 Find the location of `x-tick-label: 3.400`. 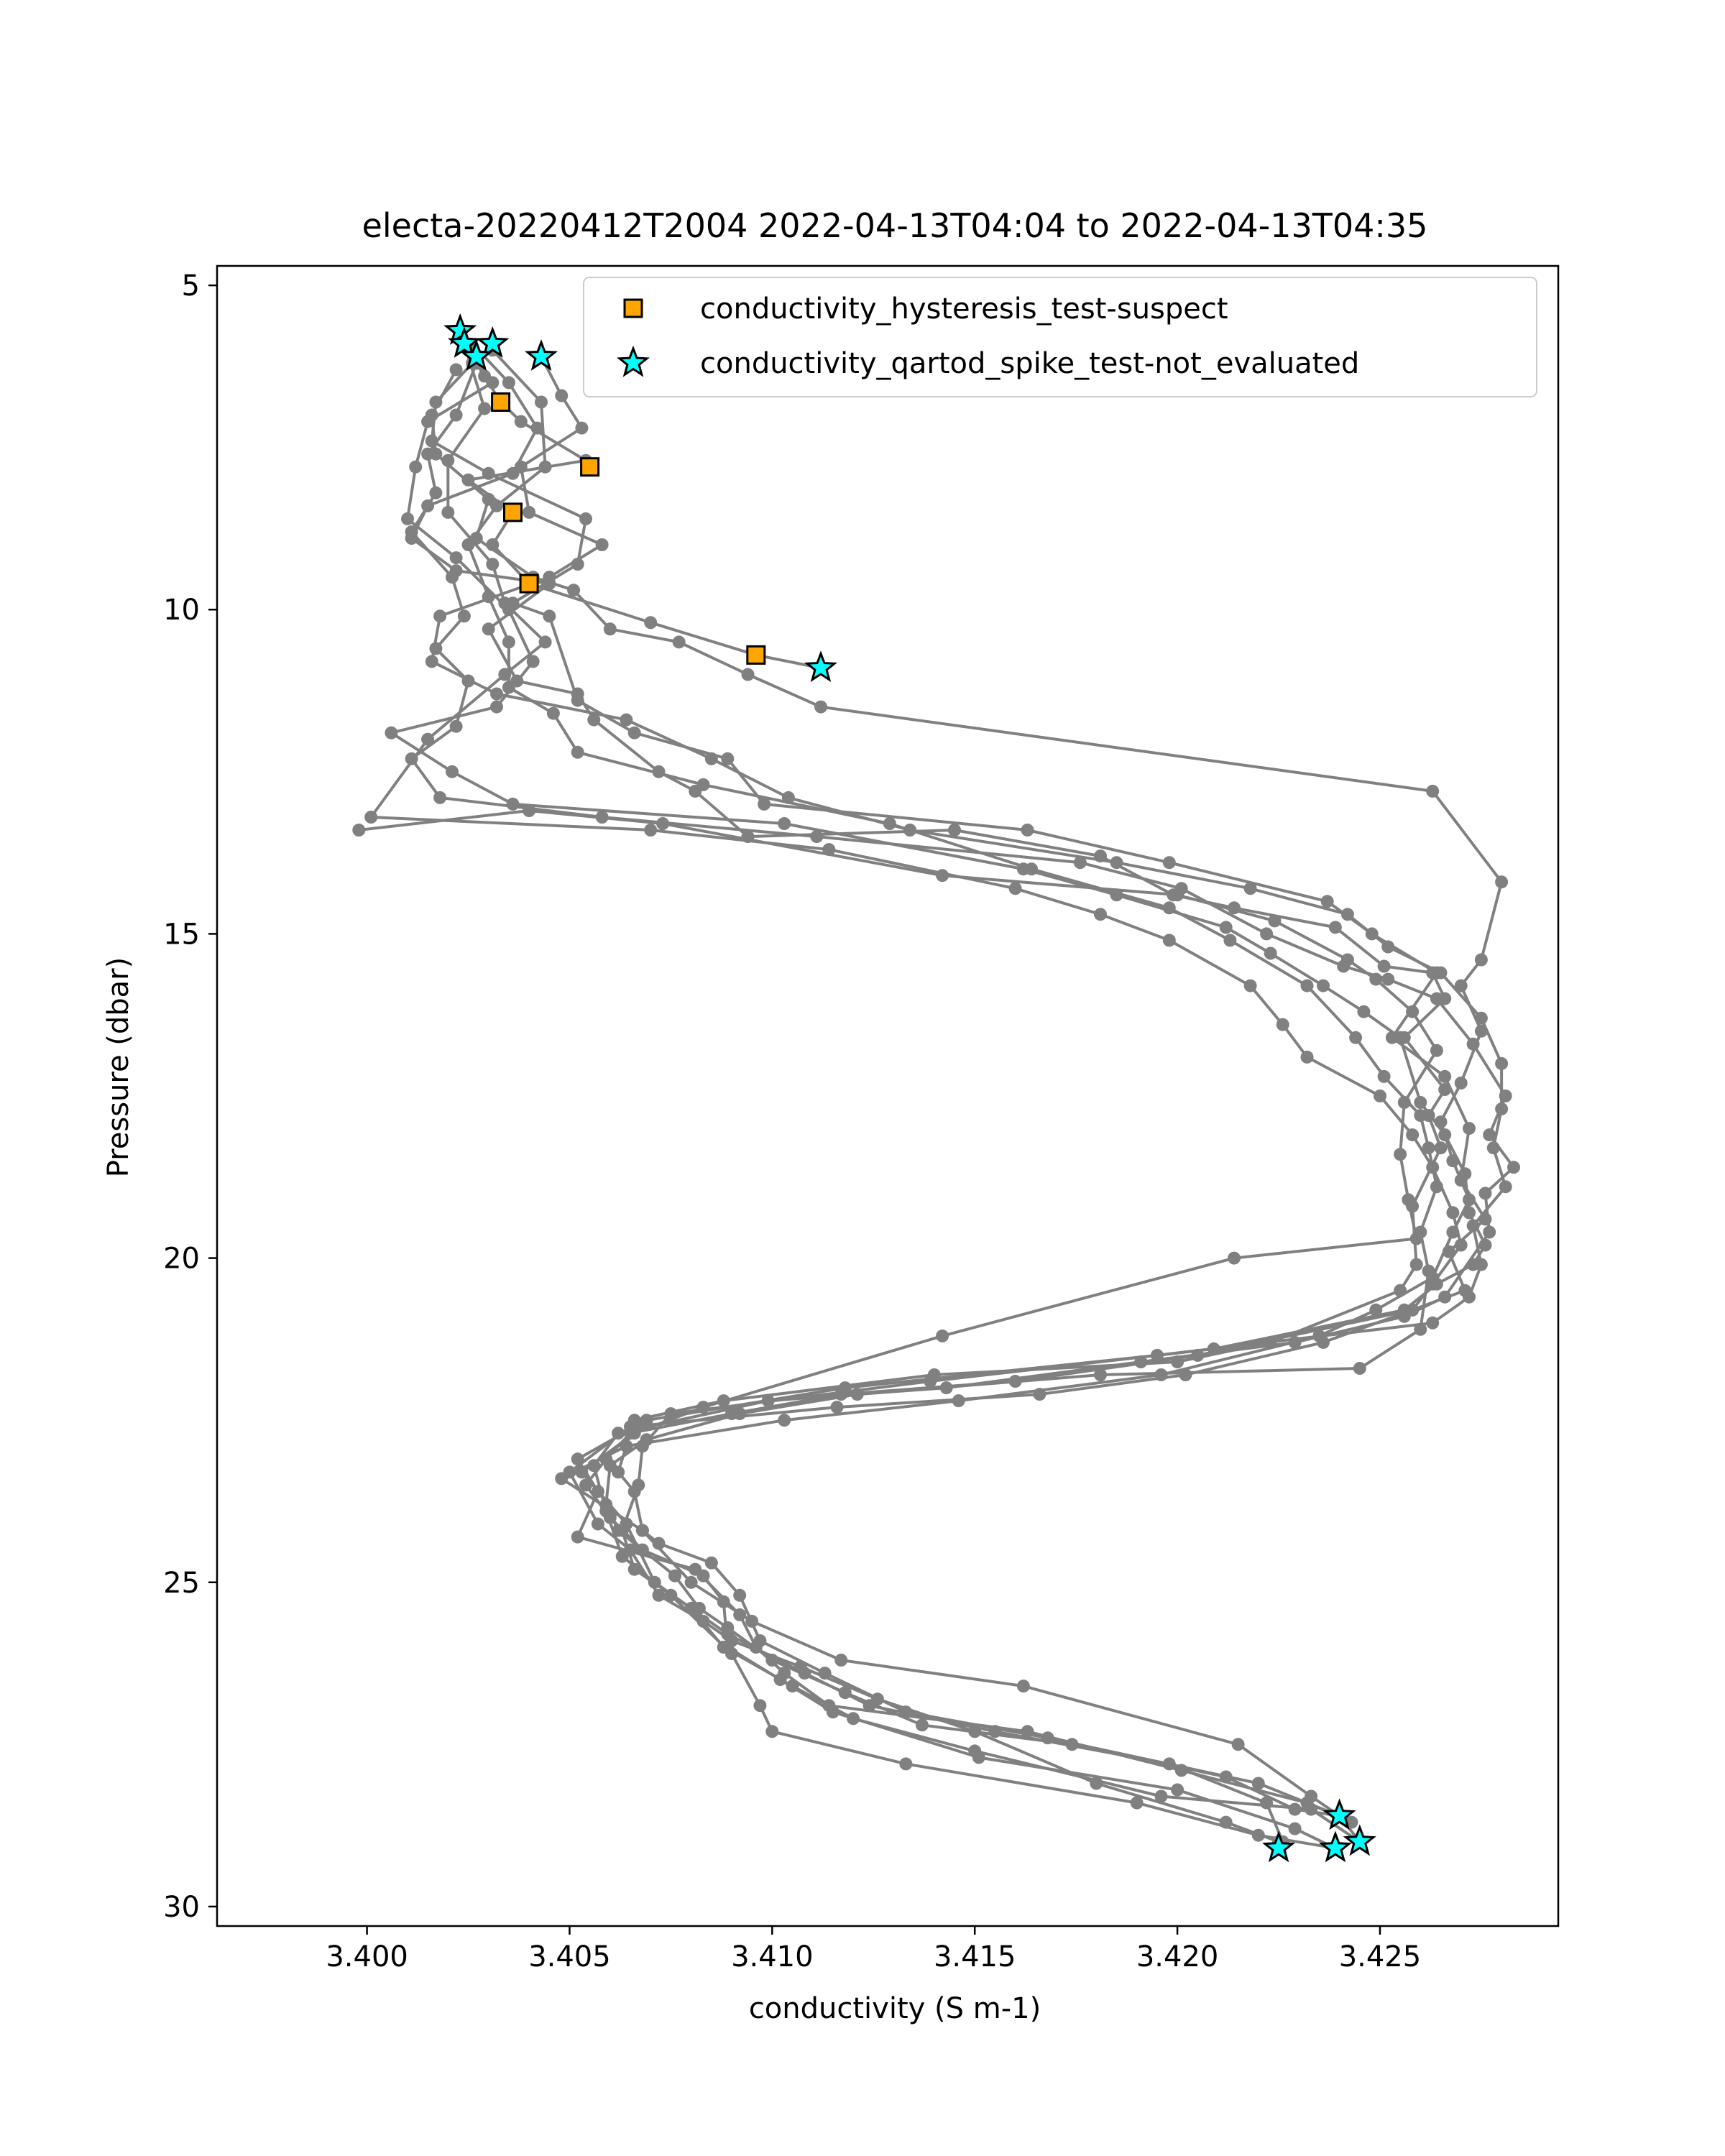

x-tick-label: 3.400 is located at coordinates (367, 1957).